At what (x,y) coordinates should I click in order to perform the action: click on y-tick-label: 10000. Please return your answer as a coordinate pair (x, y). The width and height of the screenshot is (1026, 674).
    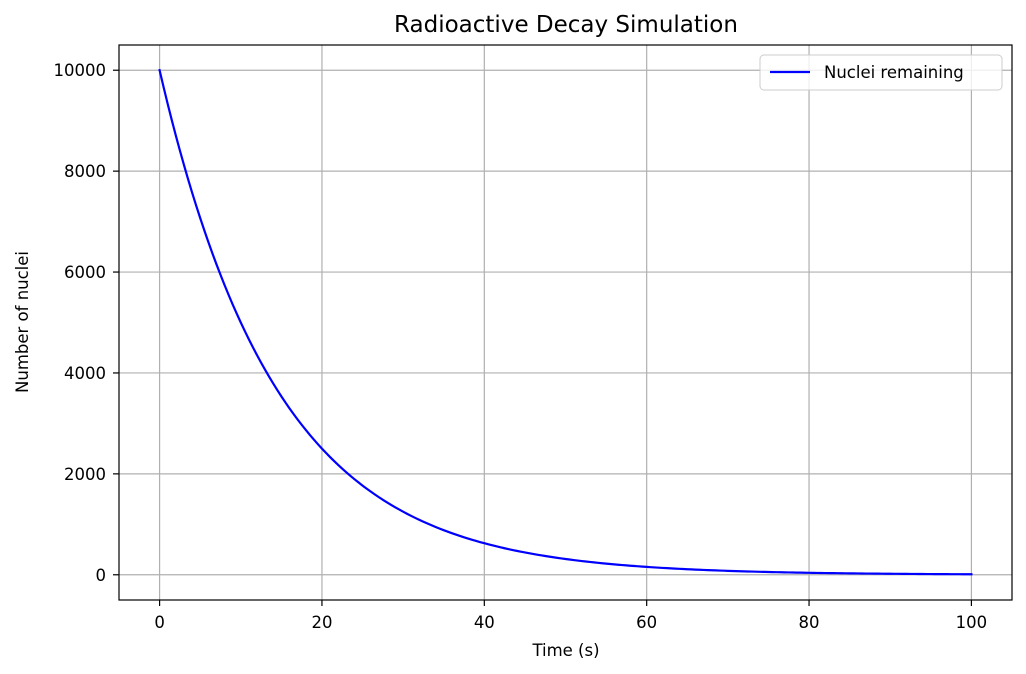
    Looking at the image, I should click on (80, 70).